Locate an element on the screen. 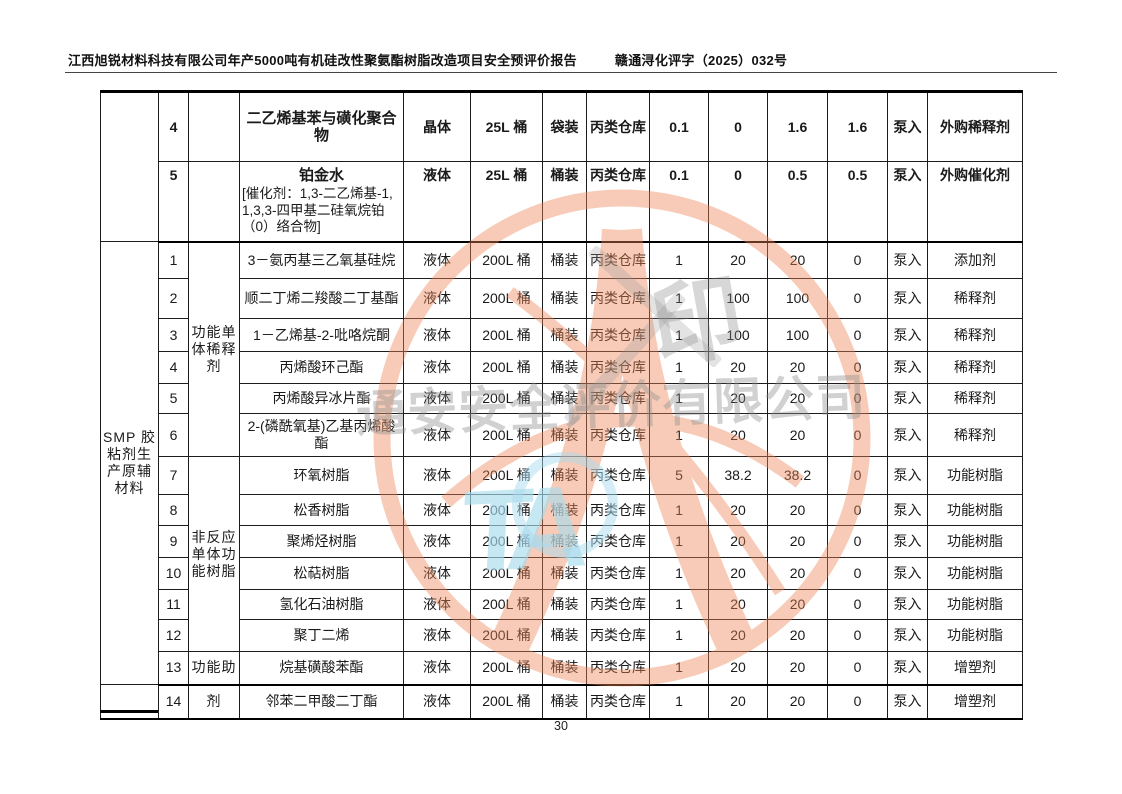 This screenshot has height=794, width=1122. cell-serial: 9 is located at coordinates (173, 541).